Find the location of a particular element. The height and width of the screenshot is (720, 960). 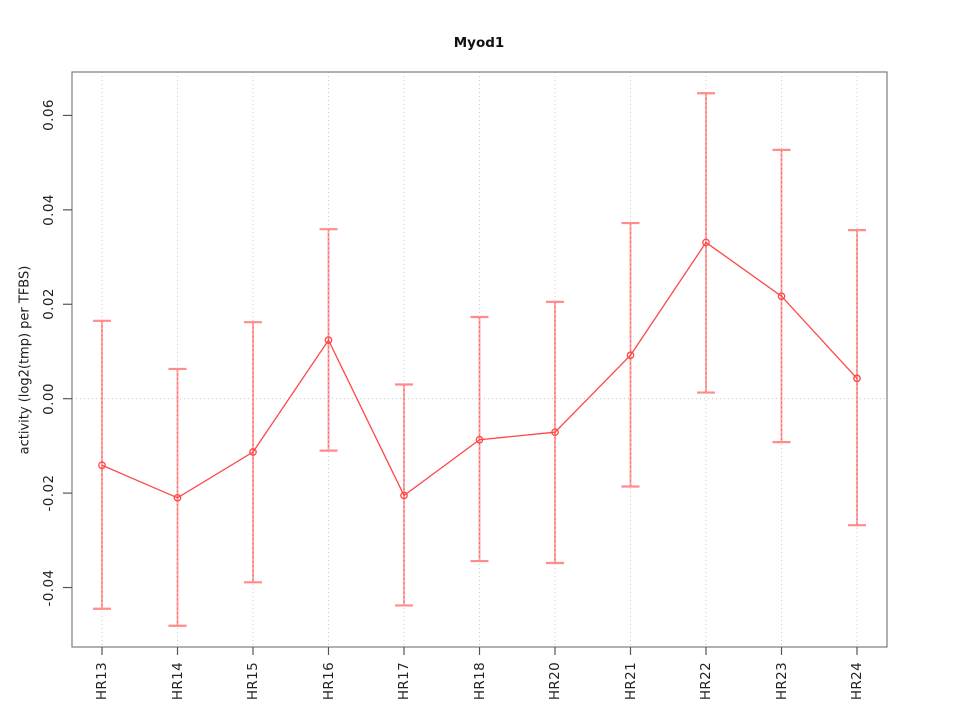

y-tick-label: 0.06 is located at coordinates (49, 115).